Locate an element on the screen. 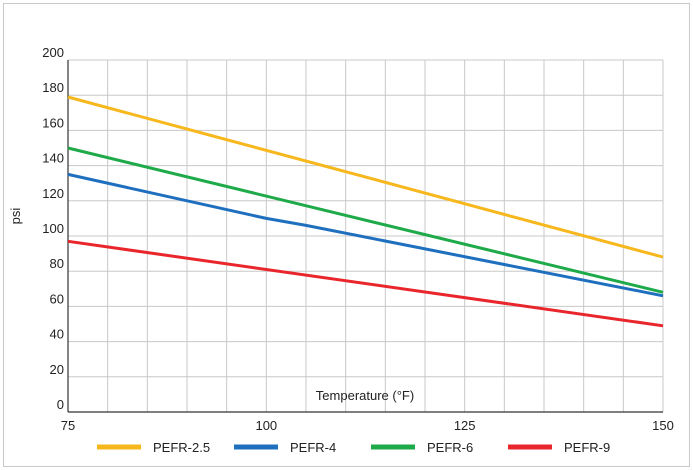 The height and width of the screenshot is (470, 693). y-tick-label: 80 is located at coordinates (57, 263).